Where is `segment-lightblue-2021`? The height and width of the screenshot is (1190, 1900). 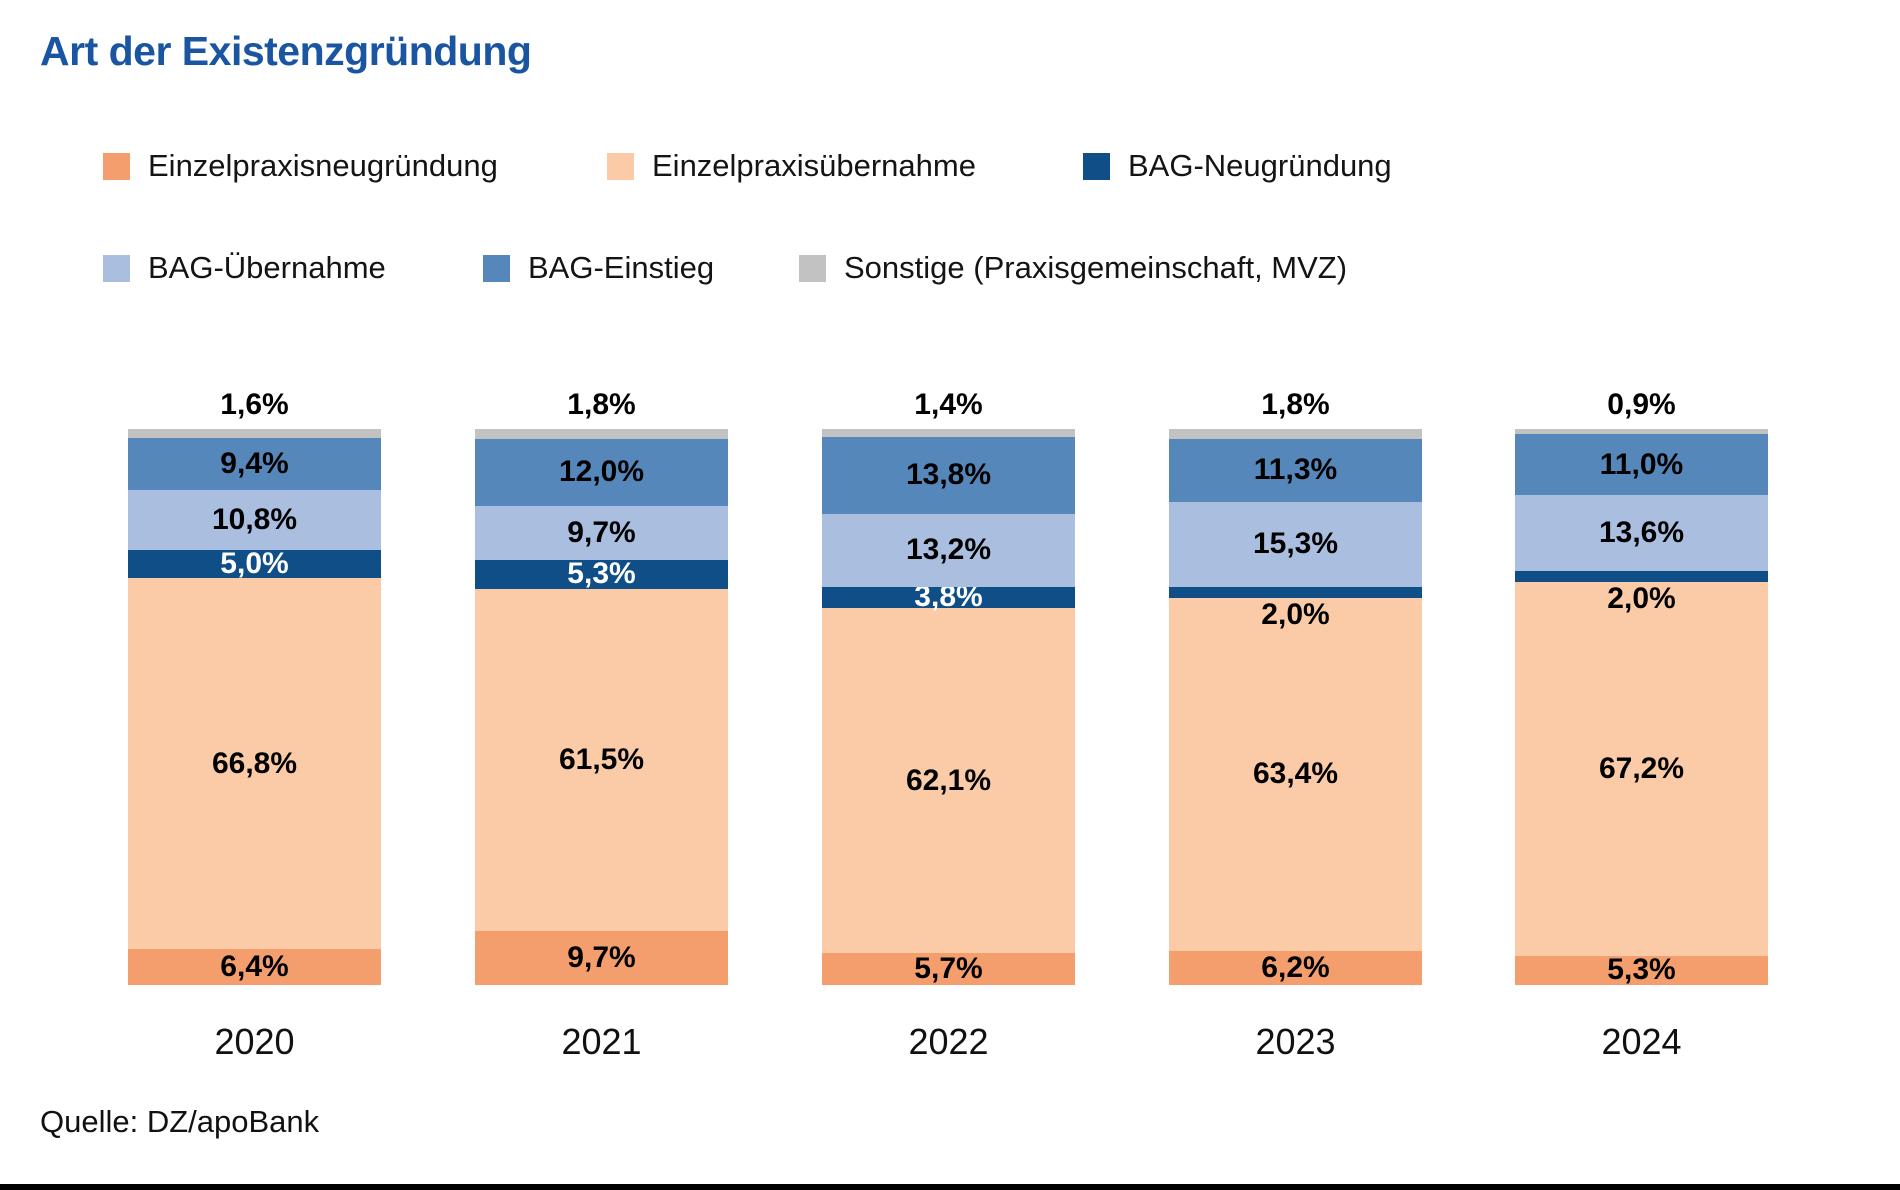 segment-lightblue-2021 is located at coordinates (601, 532).